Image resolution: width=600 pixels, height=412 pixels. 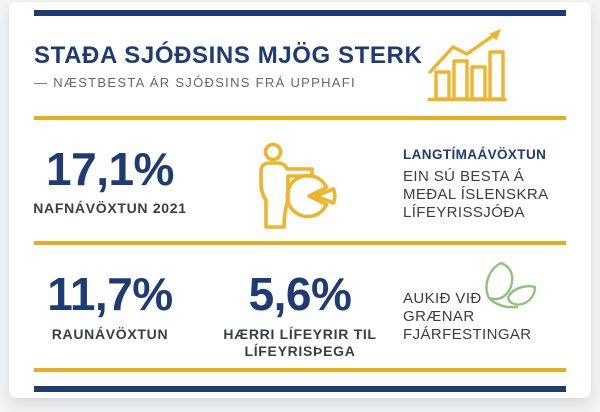 I want to click on pension-label-line2: LÍFEYRISÞEGA, so click(x=300, y=351).